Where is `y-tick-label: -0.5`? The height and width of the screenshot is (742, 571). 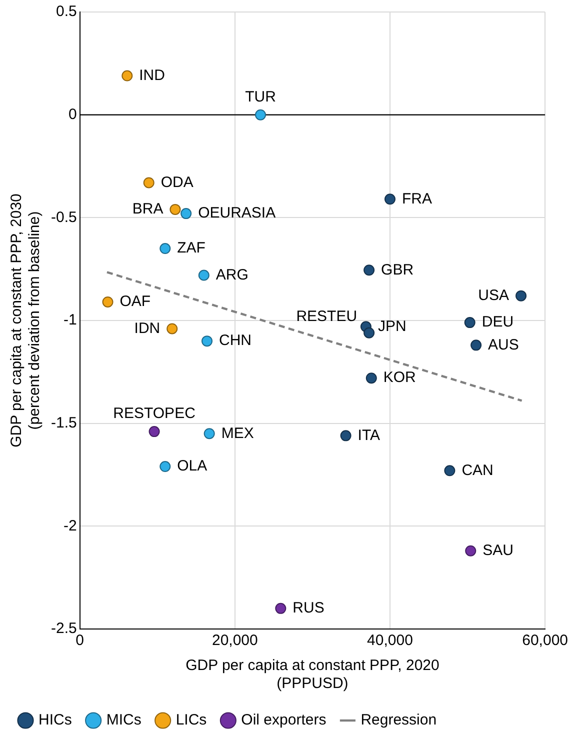 y-tick-label: -0.5 is located at coordinates (63, 217).